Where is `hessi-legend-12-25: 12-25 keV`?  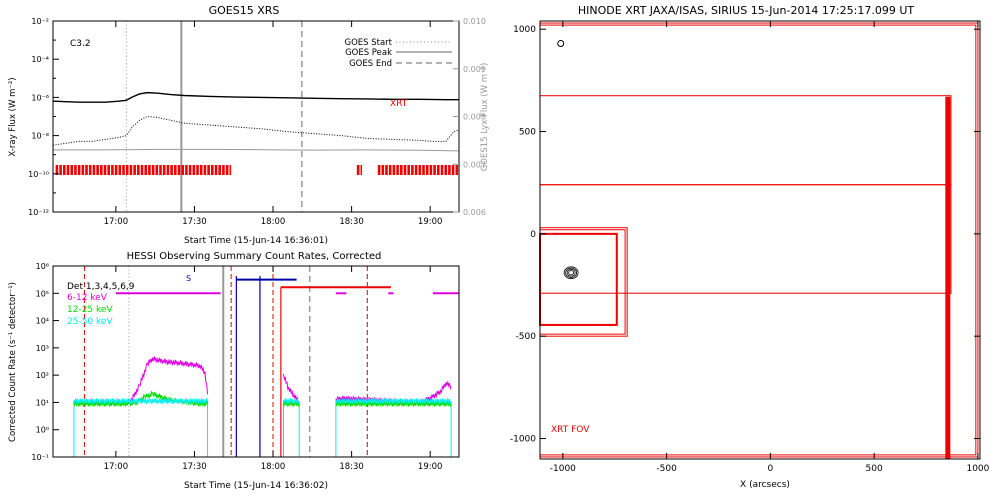 hessi-legend-12-25: 12-25 keV is located at coordinates (90, 310).